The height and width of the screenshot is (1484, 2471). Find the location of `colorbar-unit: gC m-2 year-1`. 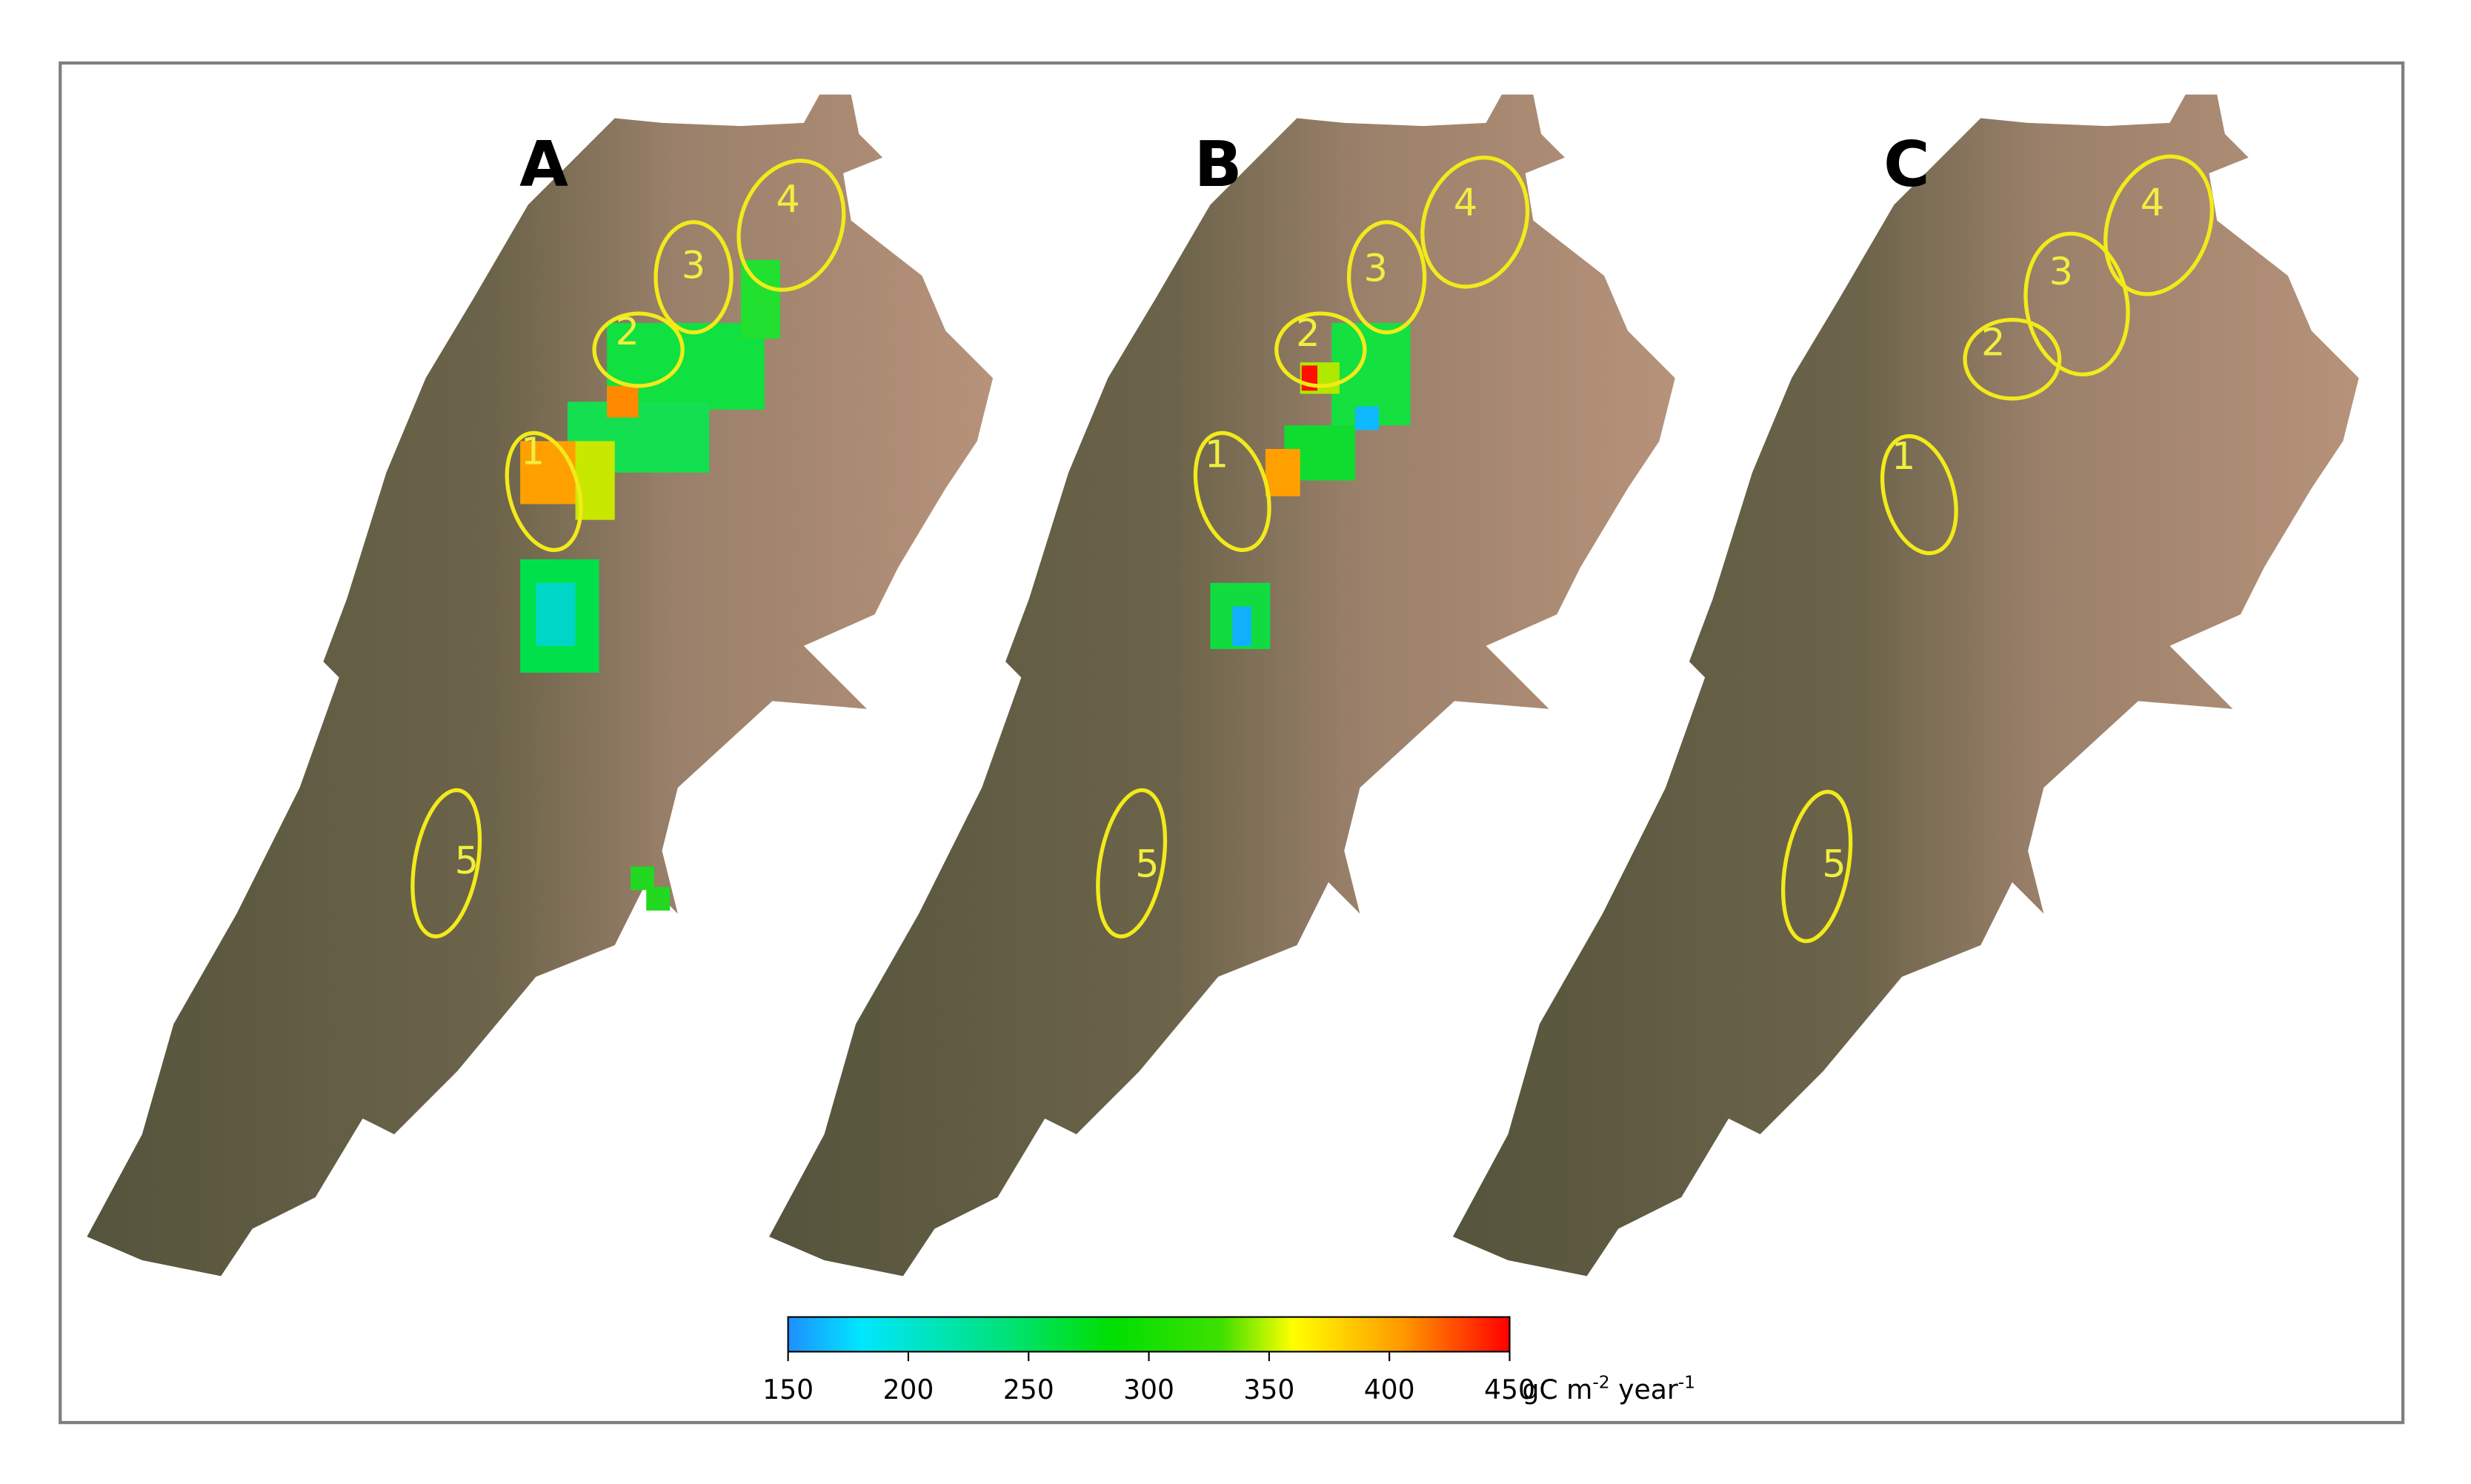

colorbar-unit: gC m-2 year-1 is located at coordinates (1608, 1388).